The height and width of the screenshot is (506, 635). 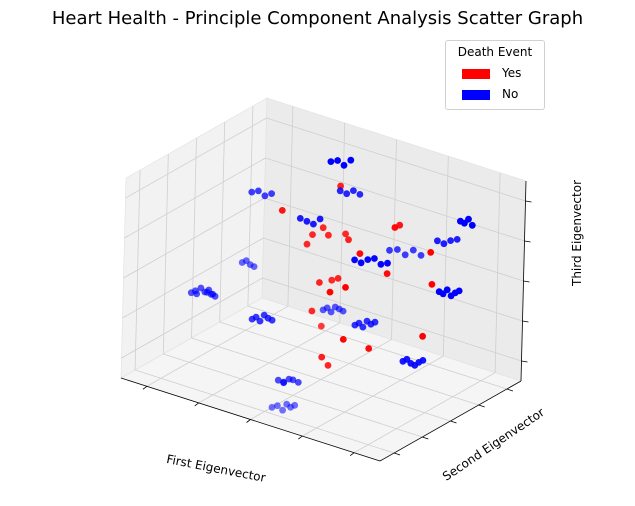 What do you see at coordinates (577, 232) in the screenshot?
I see `z-axis-label: Third Eigenvector` at bounding box center [577, 232].